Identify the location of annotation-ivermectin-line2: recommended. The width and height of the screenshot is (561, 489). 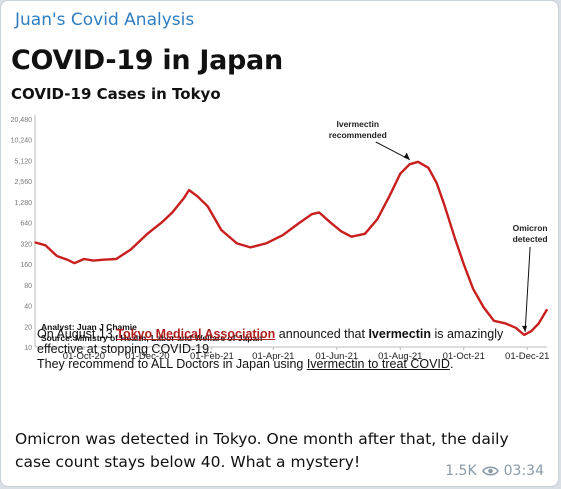
(358, 135).